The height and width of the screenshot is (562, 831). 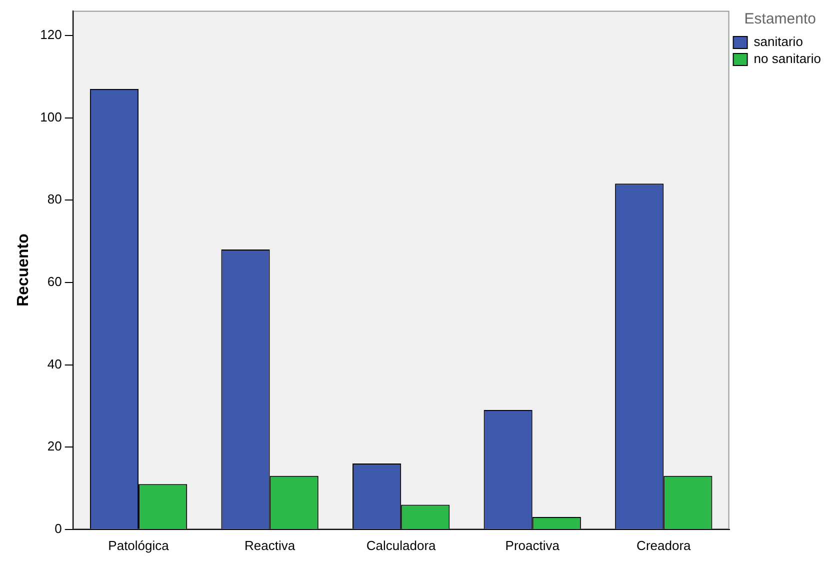 I want to click on x-tick-label: Proactiva, so click(x=532, y=545).